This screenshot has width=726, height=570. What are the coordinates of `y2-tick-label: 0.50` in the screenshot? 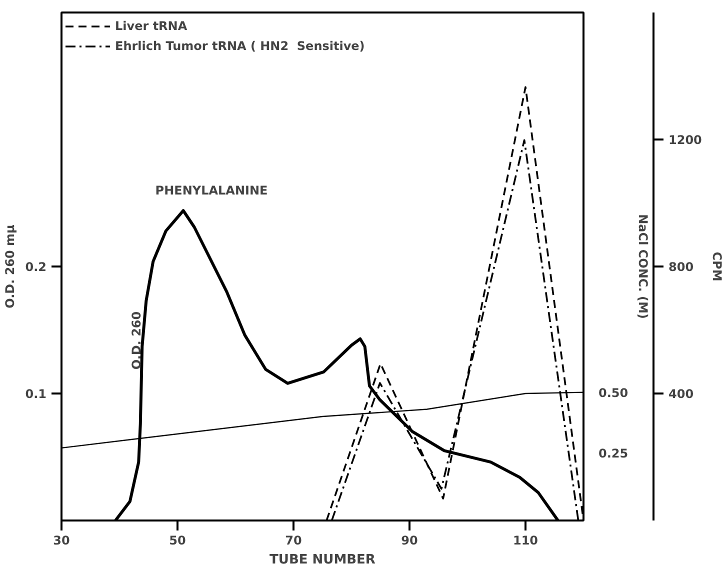 It's located at (613, 393).